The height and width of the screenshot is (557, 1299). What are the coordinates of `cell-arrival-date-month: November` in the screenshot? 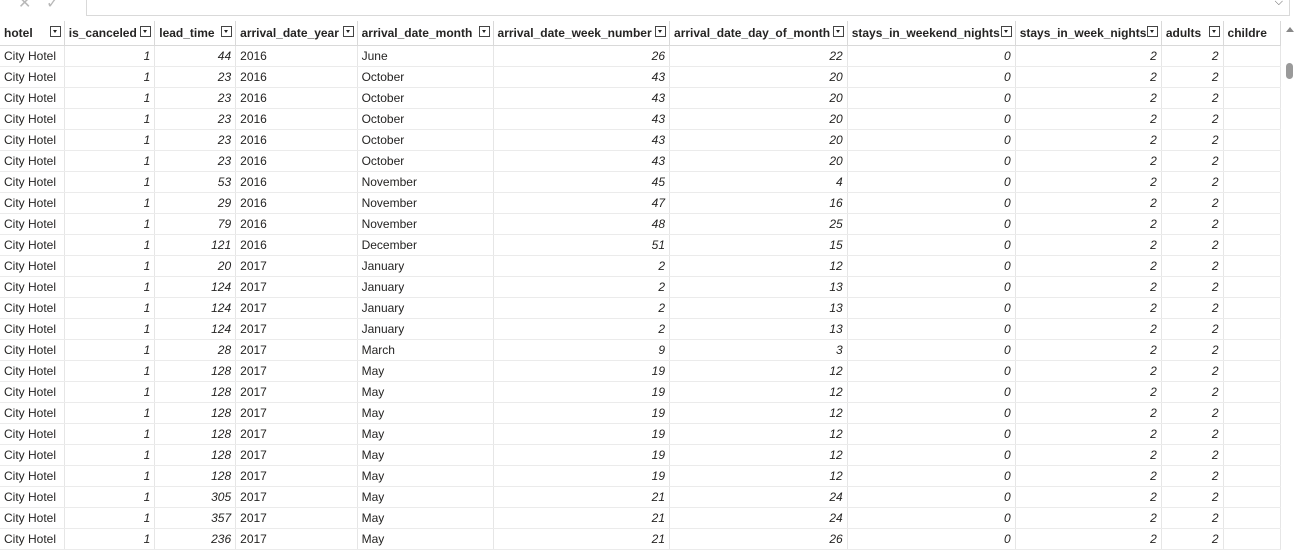 It's located at (425, 203).